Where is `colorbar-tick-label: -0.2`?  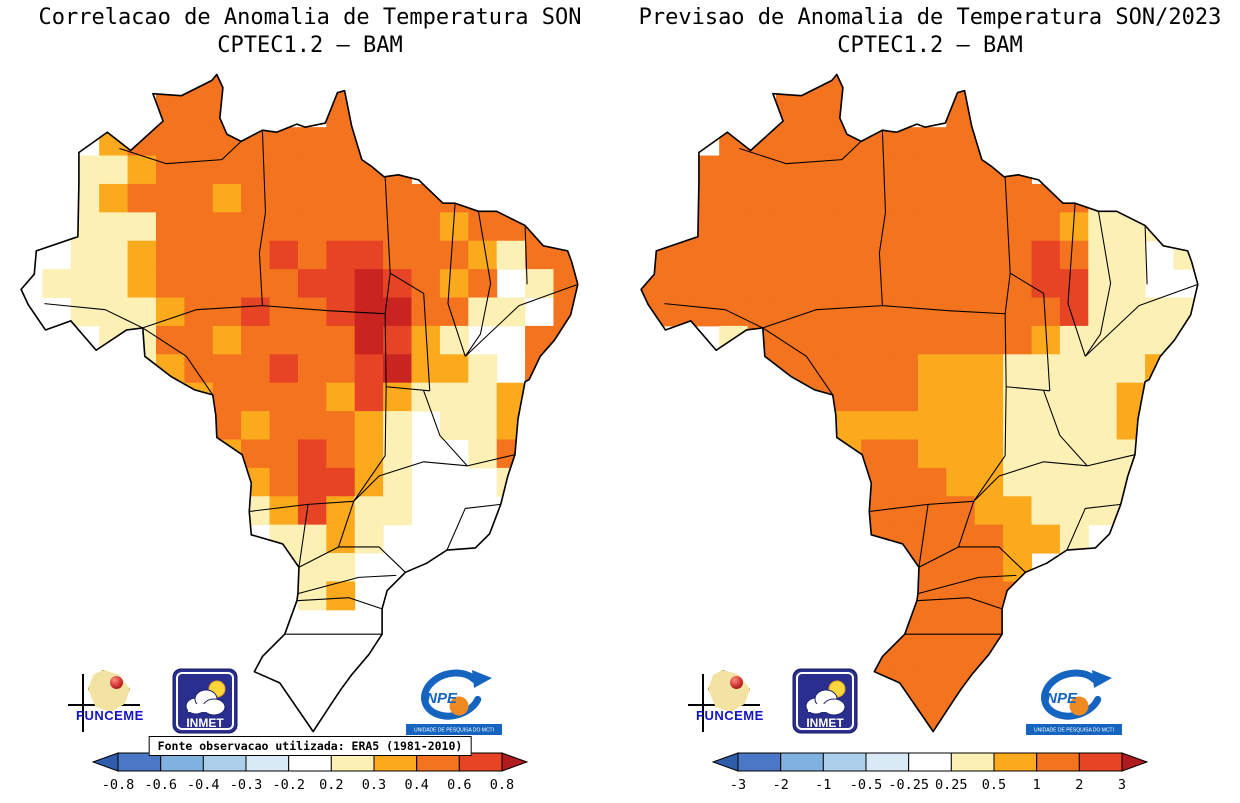 colorbar-tick-label: -0.2 is located at coordinates (288, 785).